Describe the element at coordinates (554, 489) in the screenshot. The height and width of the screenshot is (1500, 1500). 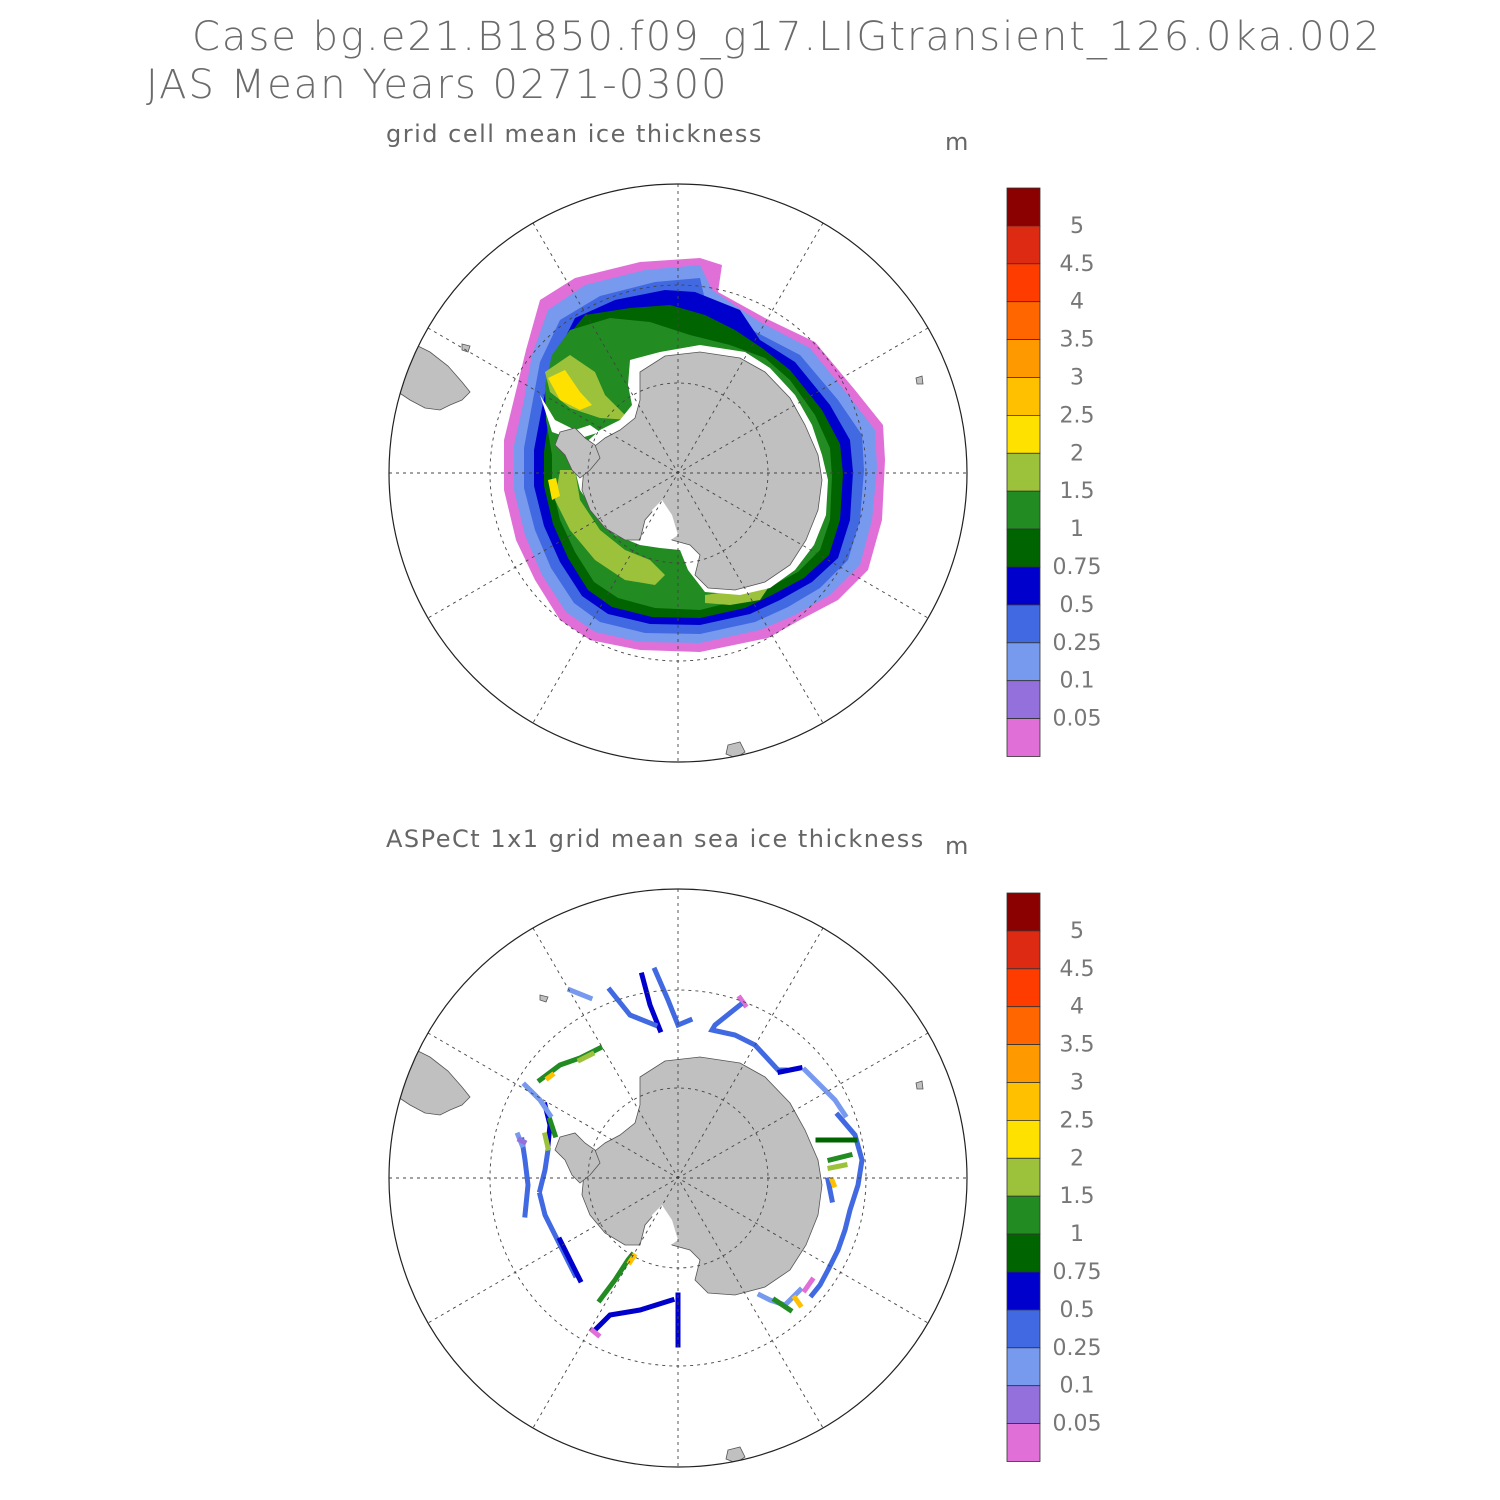
I see `ice-band-2b` at that location.